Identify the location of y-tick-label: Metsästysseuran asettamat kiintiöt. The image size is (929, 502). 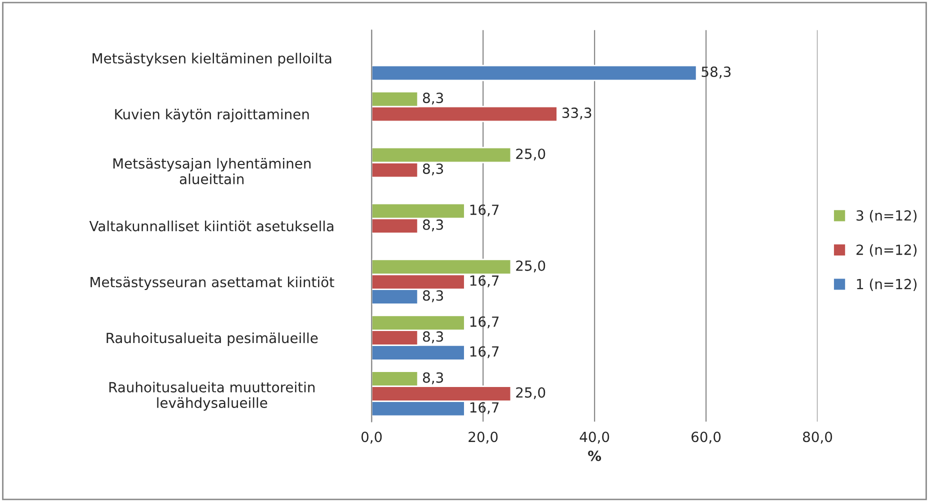
(212, 283).